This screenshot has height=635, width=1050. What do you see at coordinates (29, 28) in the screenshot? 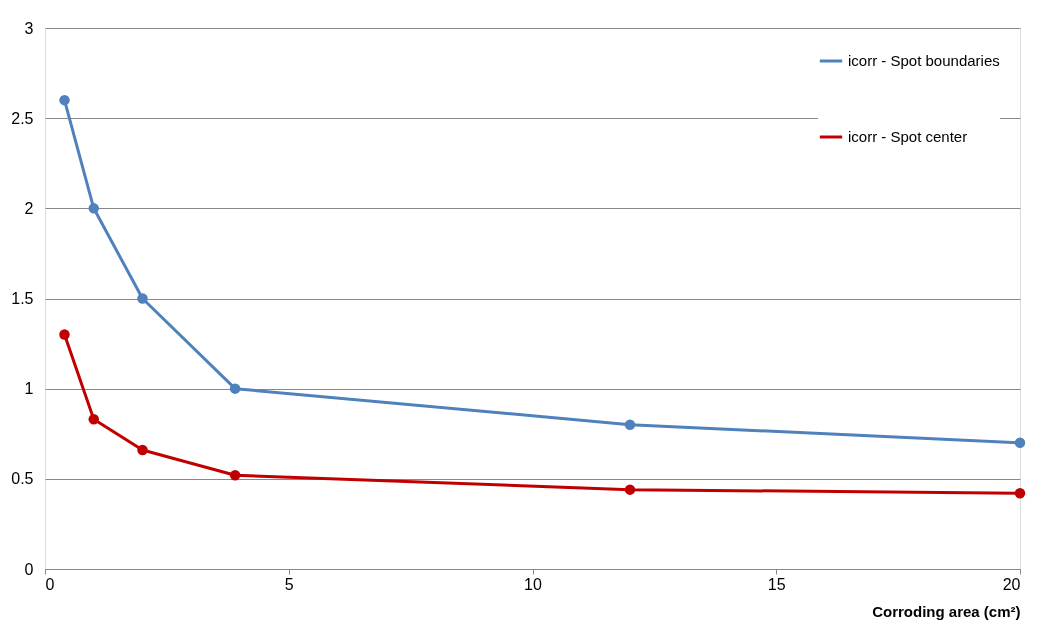
I see `y-tick-label: 3` at bounding box center [29, 28].